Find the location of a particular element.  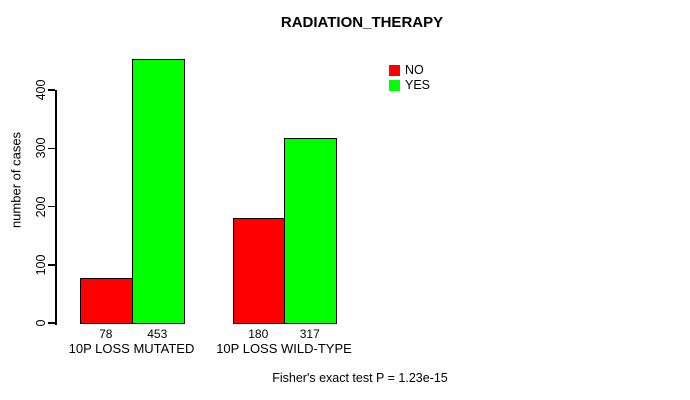

bar-value-label: 453 is located at coordinates (157, 334).